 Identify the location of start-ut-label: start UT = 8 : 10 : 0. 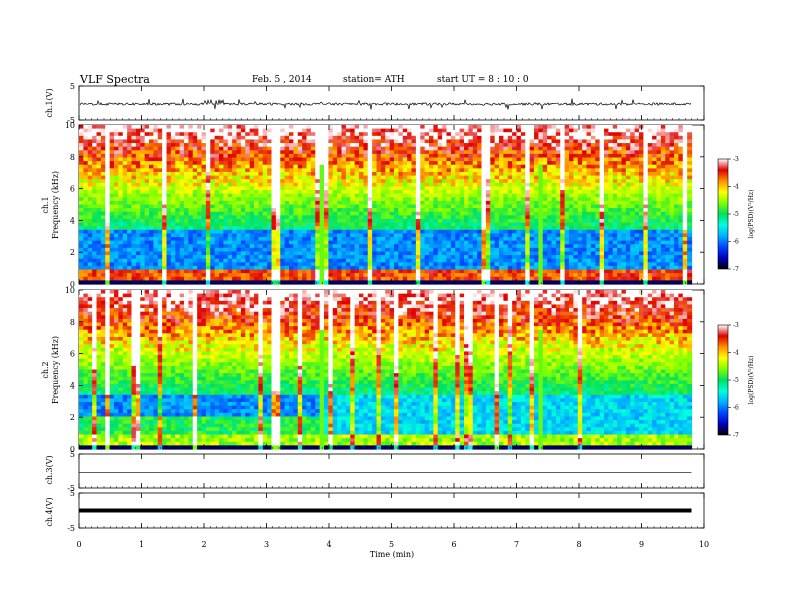
(483, 80).